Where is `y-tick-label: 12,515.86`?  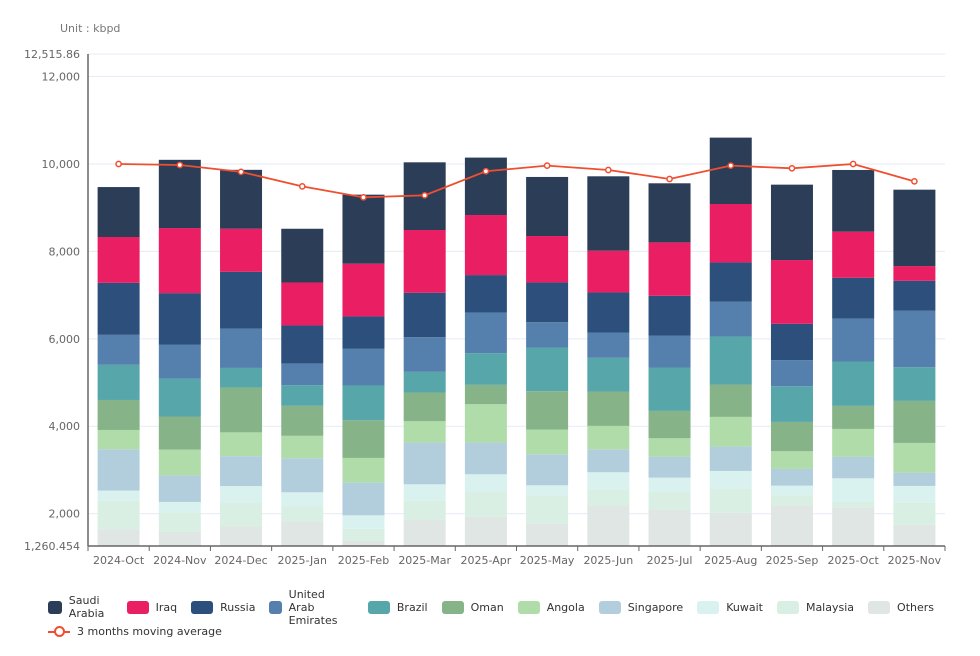 y-tick-label: 12,515.86 is located at coordinates (52, 54).